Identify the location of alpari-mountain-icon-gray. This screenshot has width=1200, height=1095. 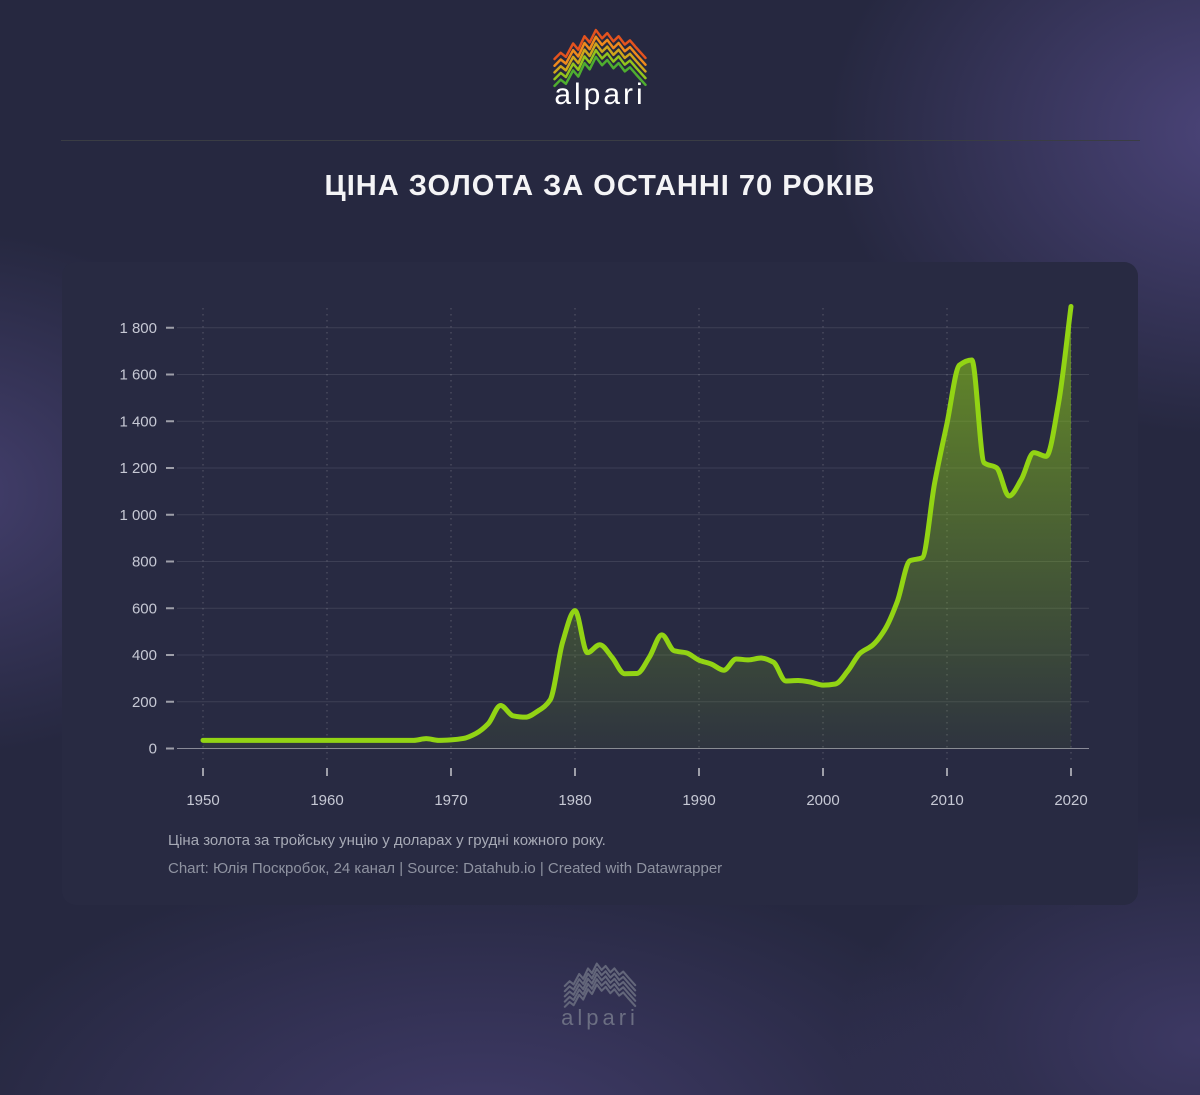
(600, 985).